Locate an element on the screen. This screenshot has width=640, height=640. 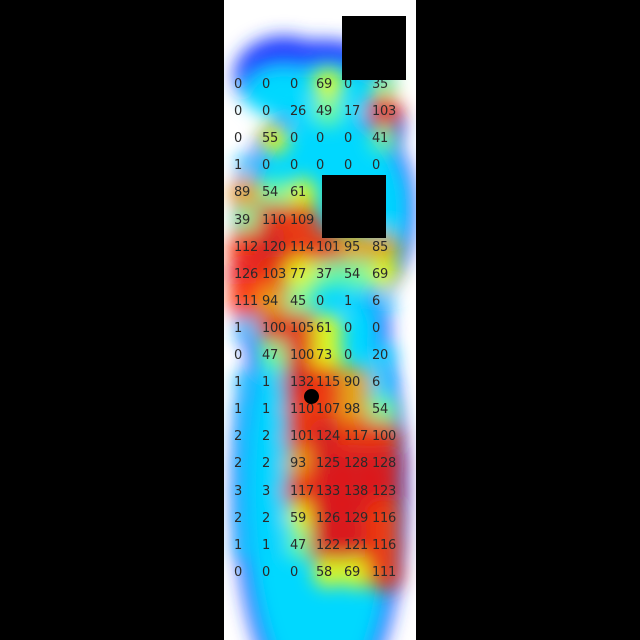
pressure-value: 55 is located at coordinates (270, 139).